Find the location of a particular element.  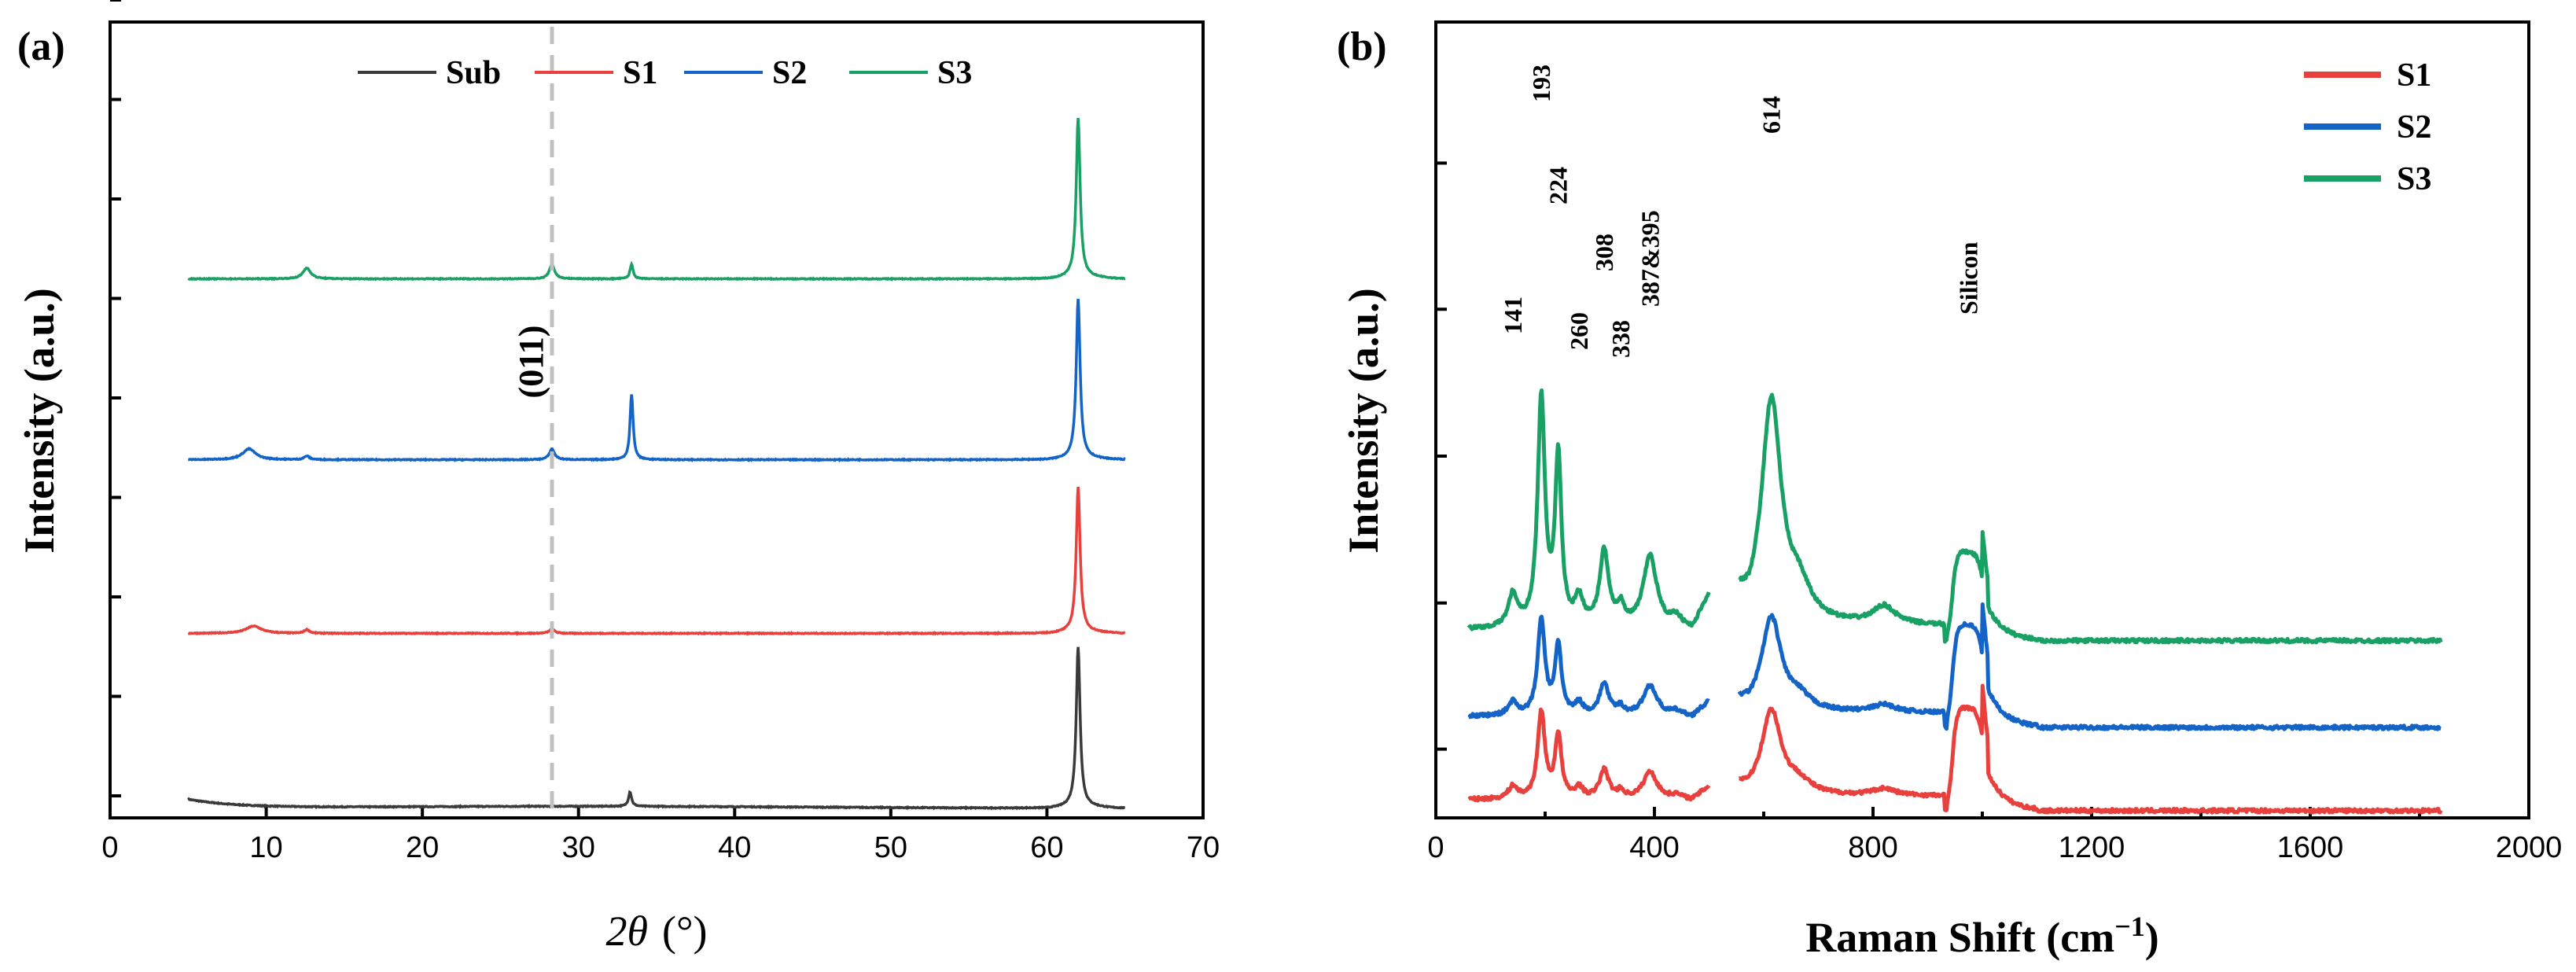

x-axis-label-b-end: ) is located at coordinates (2152, 938).